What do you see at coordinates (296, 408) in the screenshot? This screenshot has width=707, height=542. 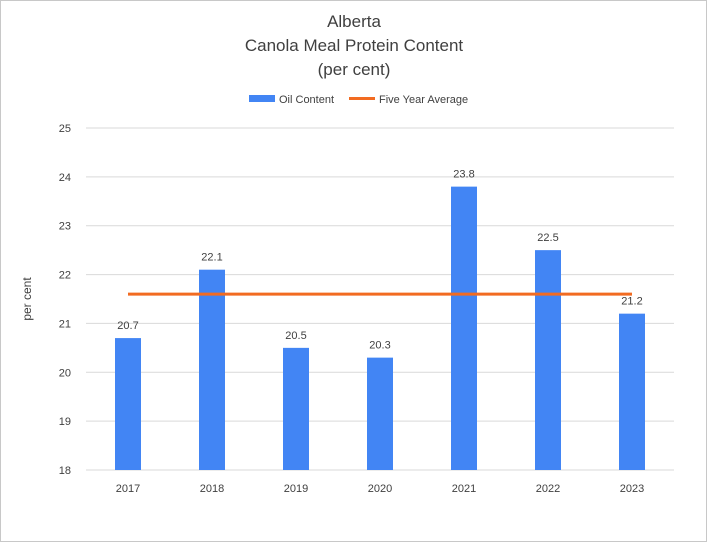 I see `bar-2019` at bounding box center [296, 408].